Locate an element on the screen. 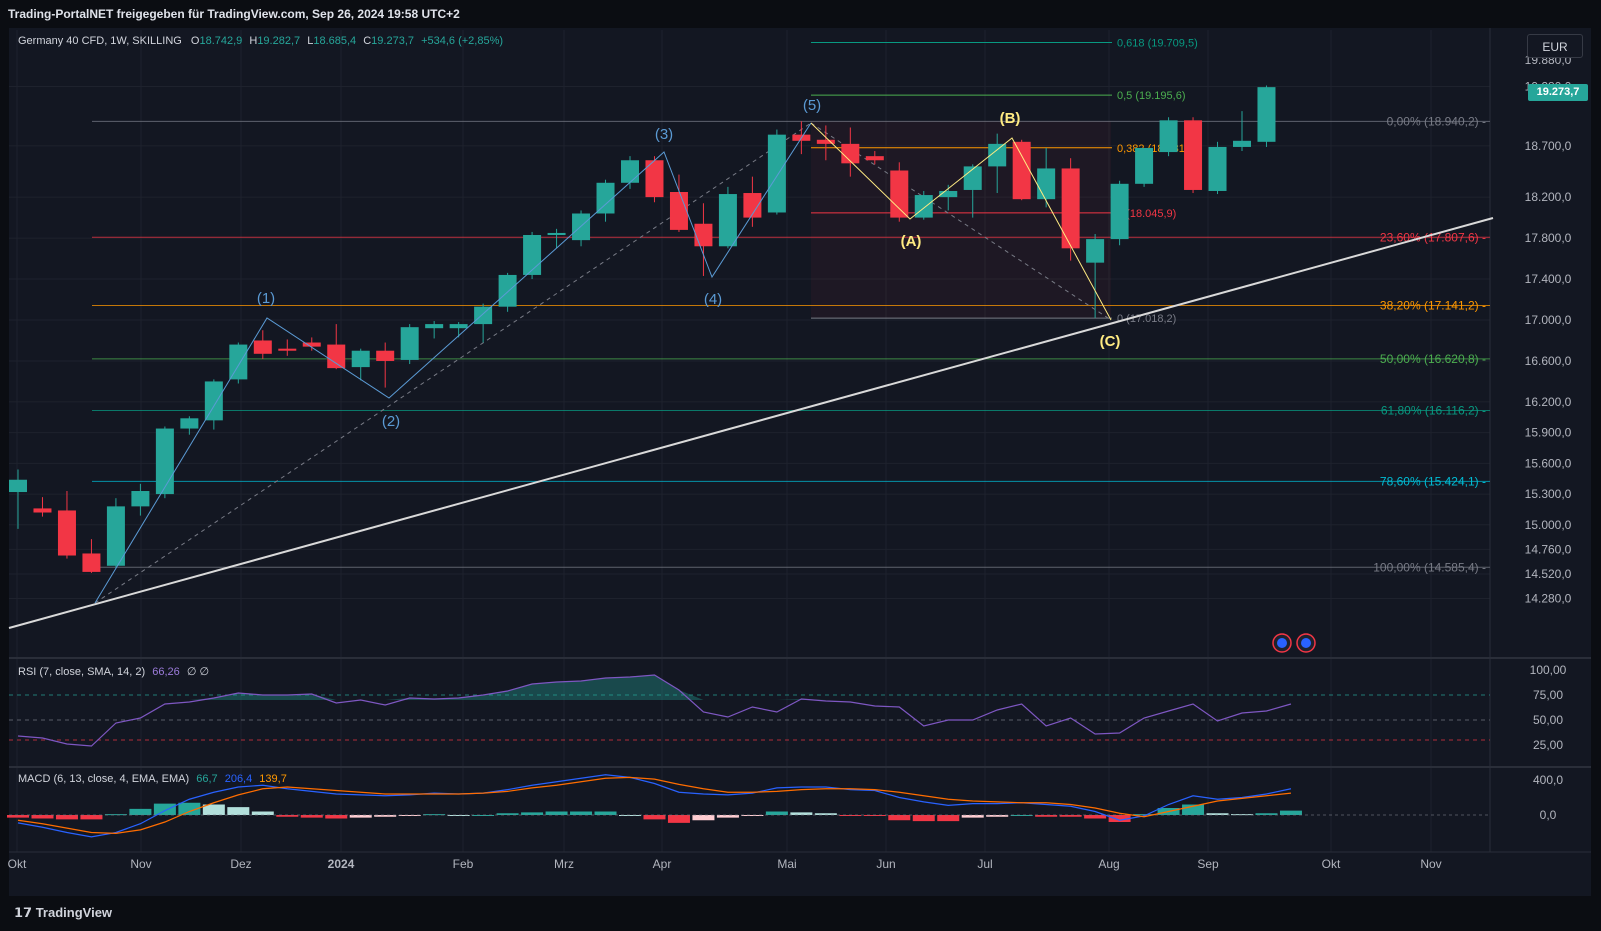 The width and height of the screenshot is (1601, 931). tradingview-logo: 𝟭𝟳 TradingView is located at coordinates (63, 913).